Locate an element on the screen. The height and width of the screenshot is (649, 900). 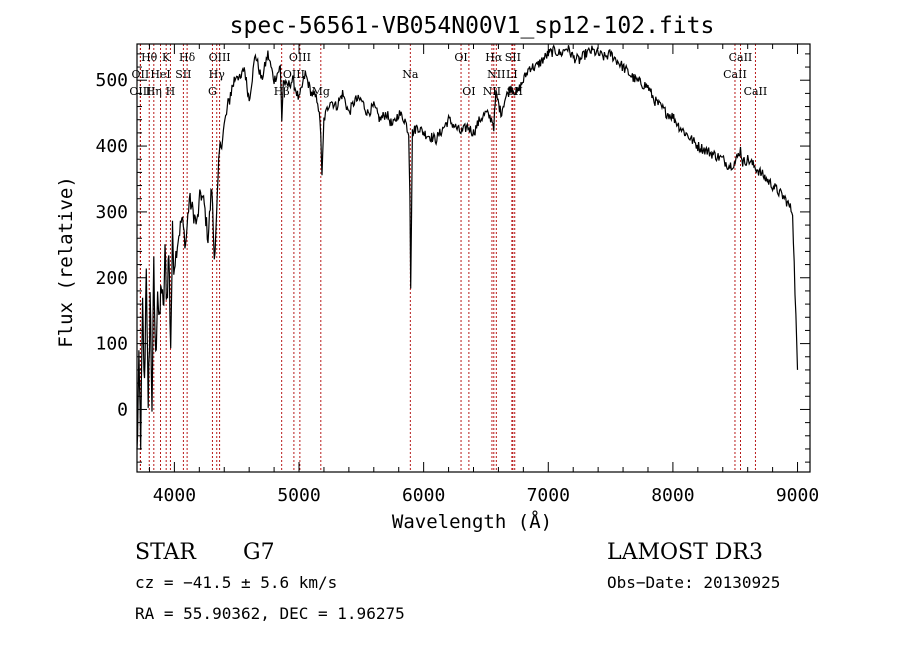
y-axis-label: Flux (relative) is located at coordinates (66, 262).